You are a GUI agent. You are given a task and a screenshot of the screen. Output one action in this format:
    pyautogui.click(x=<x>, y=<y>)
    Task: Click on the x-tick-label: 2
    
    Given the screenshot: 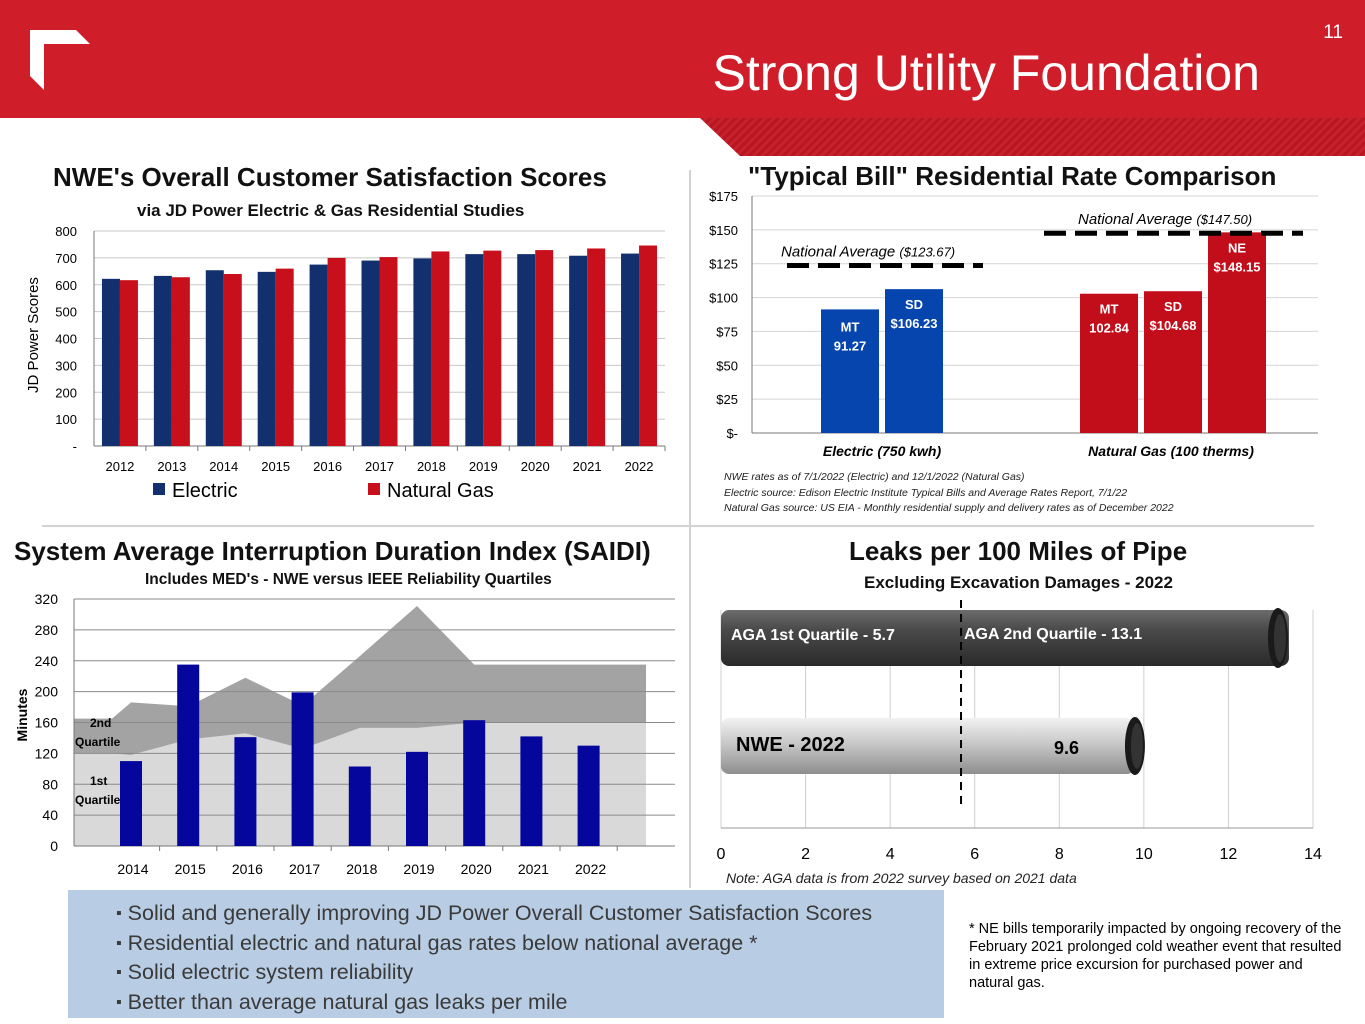 What is the action you would take?
    pyautogui.click(x=805, y=854)
    